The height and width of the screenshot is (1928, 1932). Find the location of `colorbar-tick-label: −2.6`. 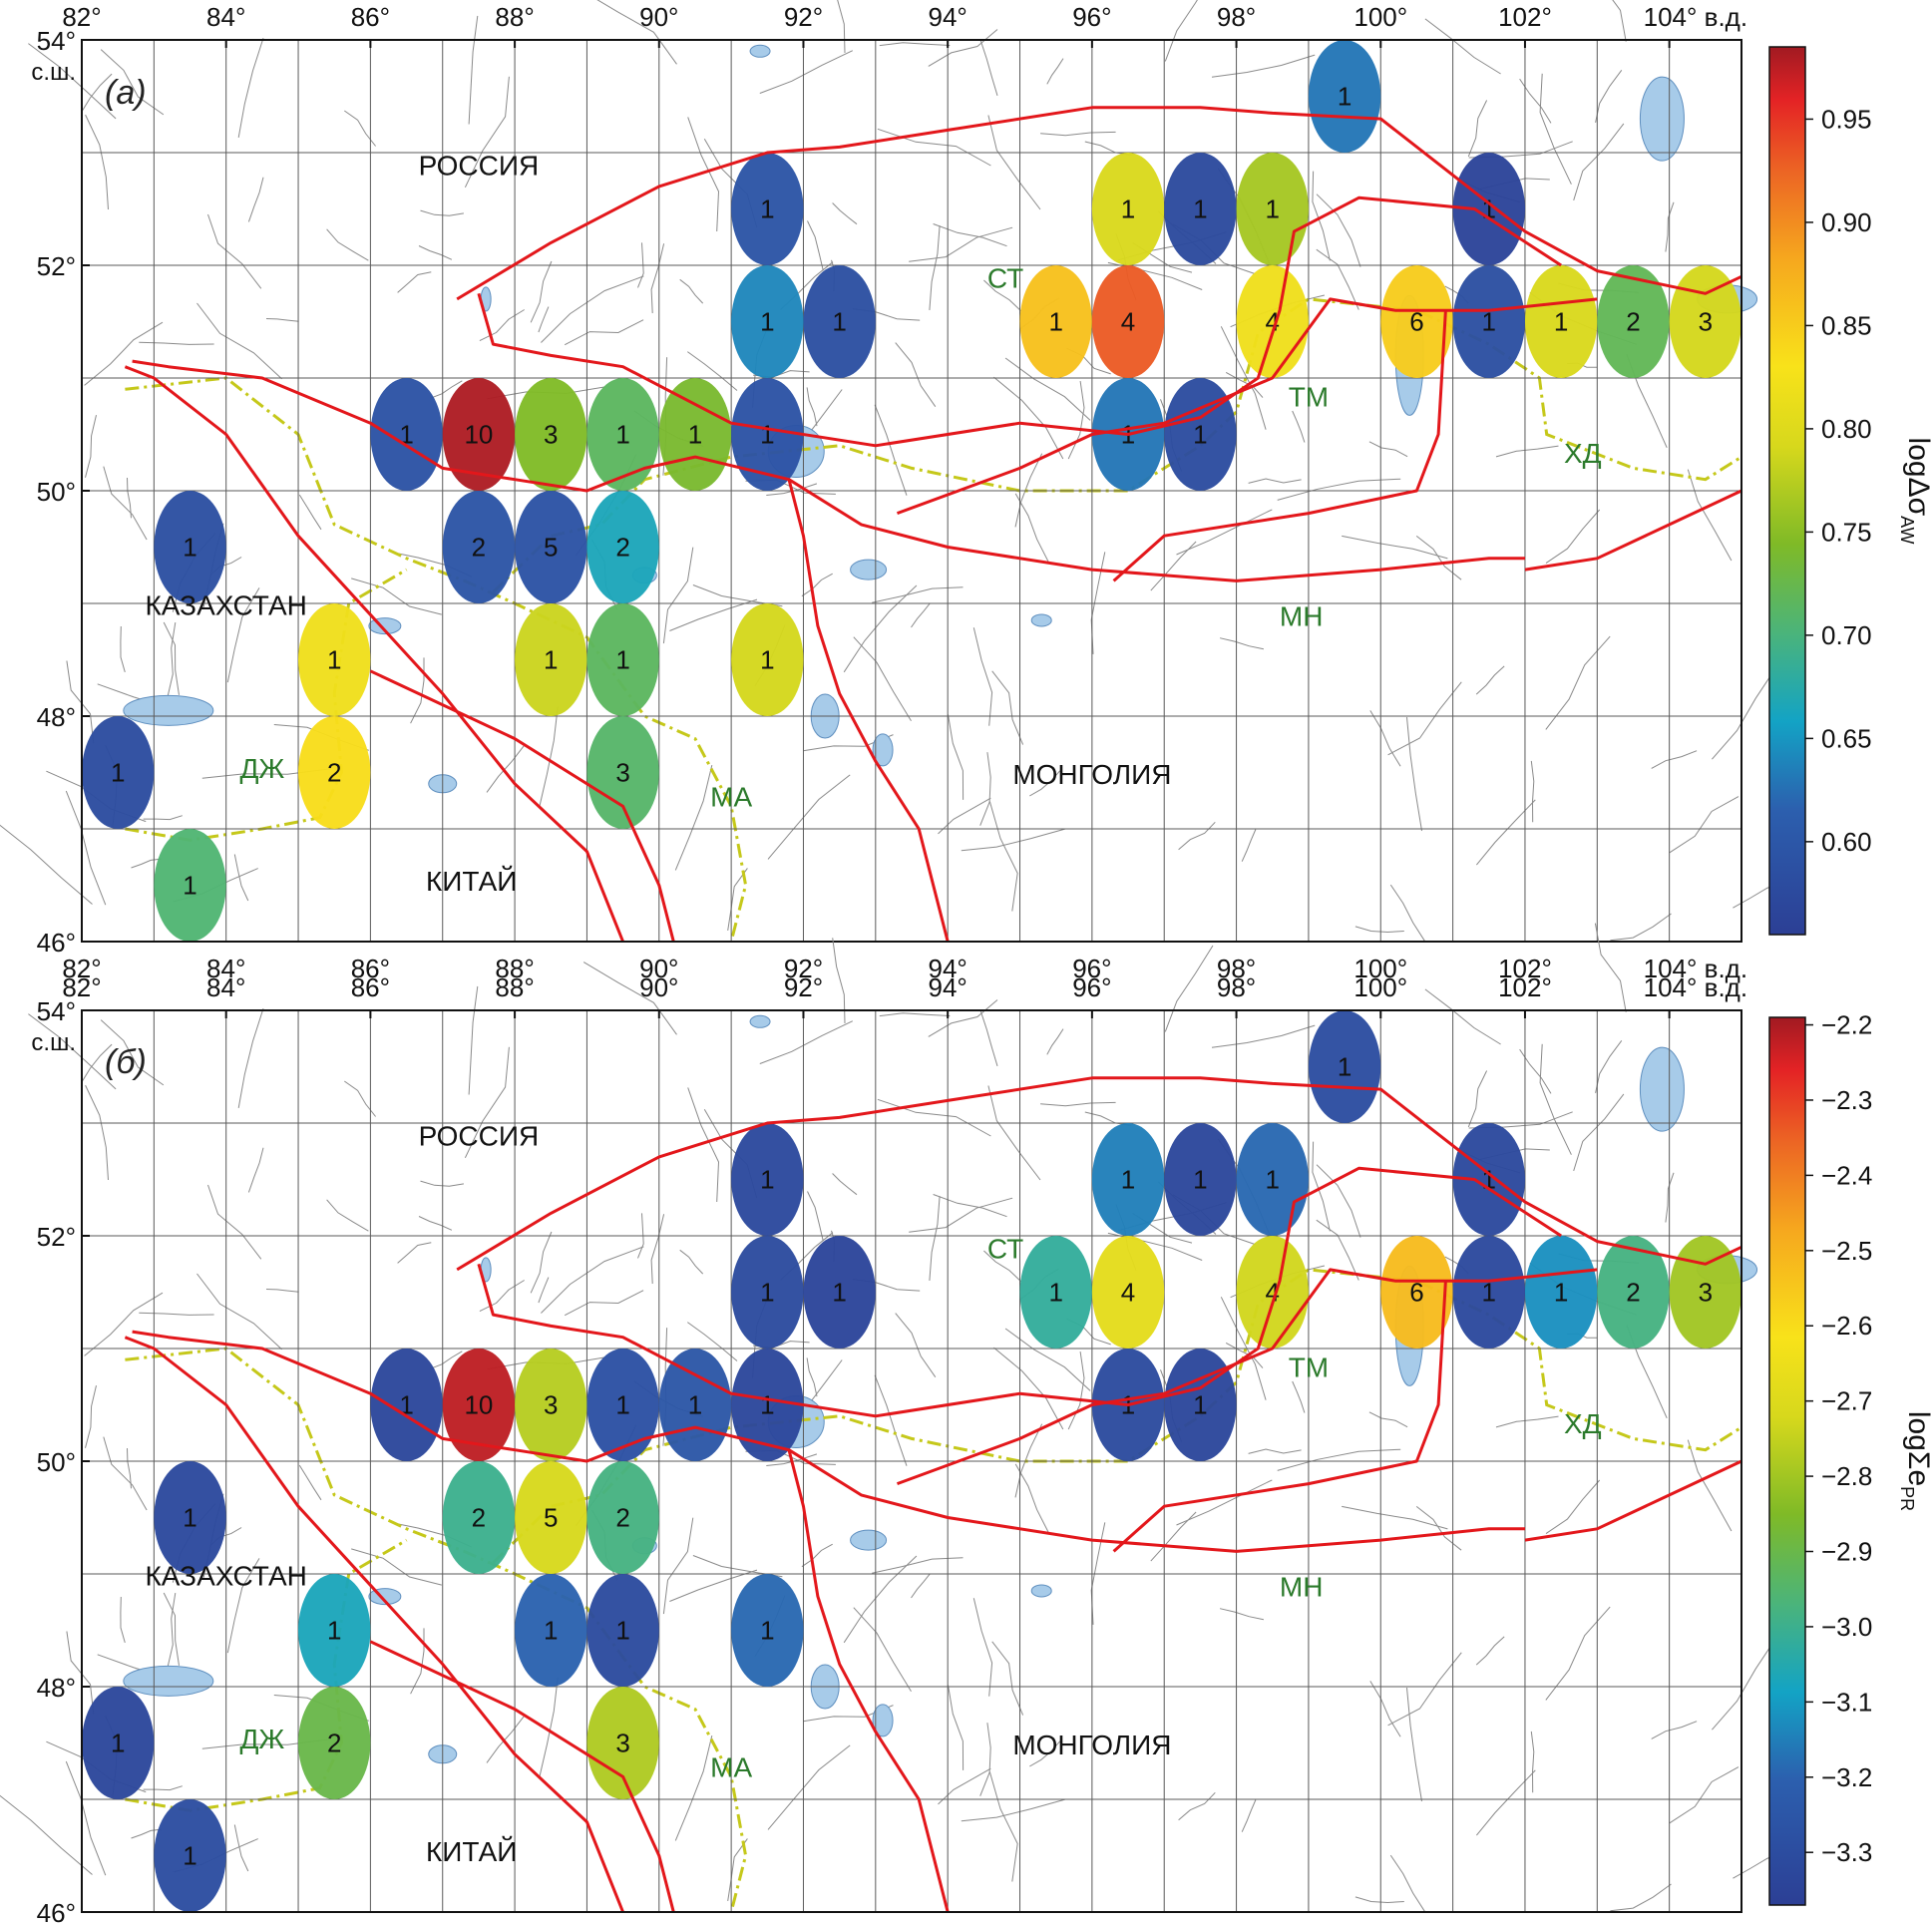

colorbar-tick-label: −2.6 is located at coordinates (1847, 1326).